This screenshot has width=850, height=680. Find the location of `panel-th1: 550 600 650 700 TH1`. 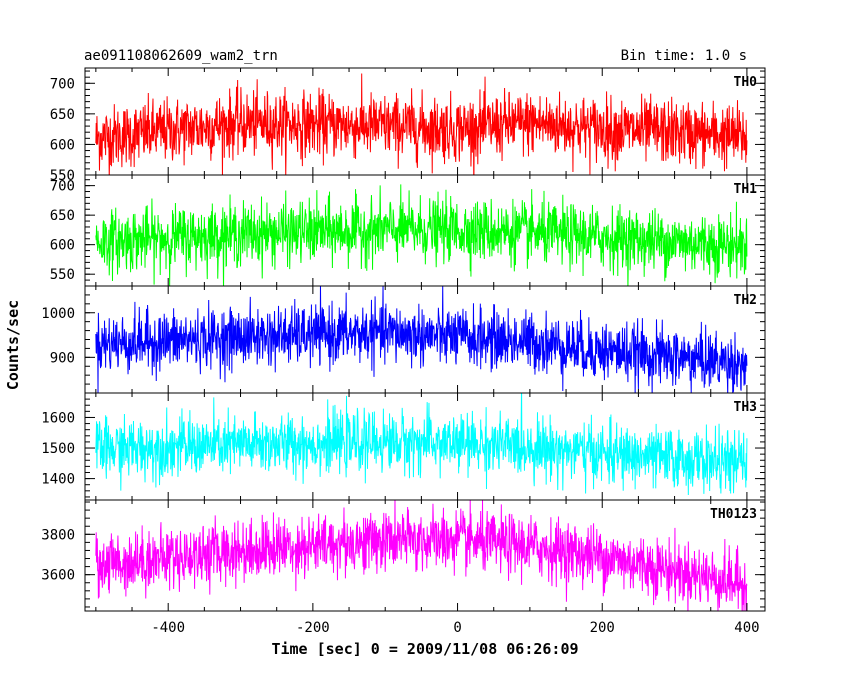

panel-th1: 550 600 650 700 TH1 is located at coordinates (408, 230).